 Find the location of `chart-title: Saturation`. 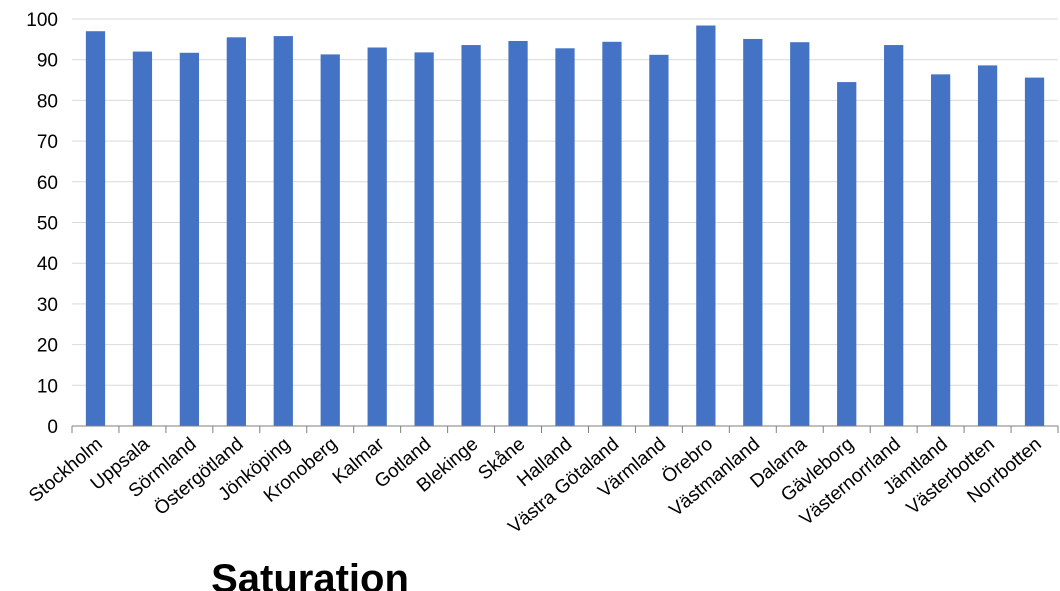

chart-title: Saturation is located at coordinates (310, 574).